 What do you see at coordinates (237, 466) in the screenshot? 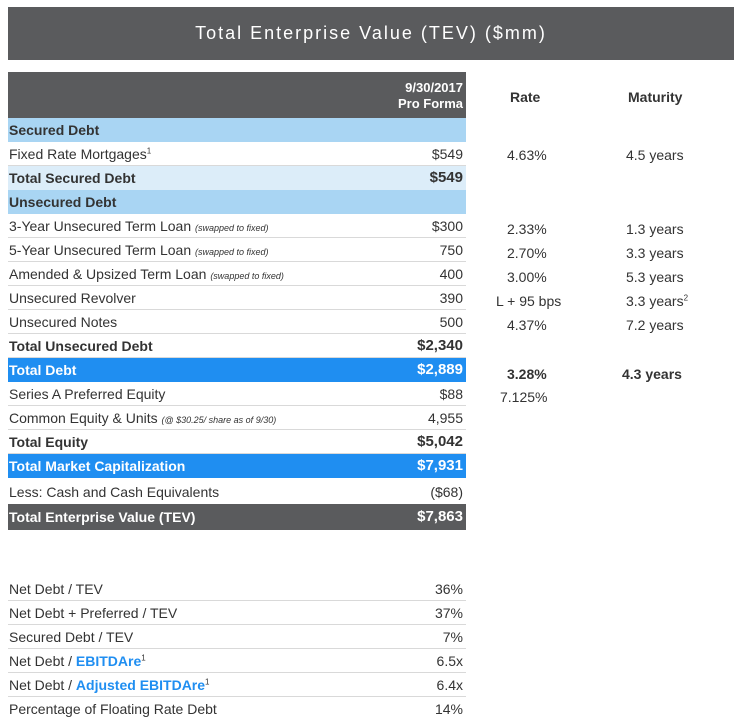
I see `row-total-market-cap: Total Market Capitalization $7,931` at bounding box center [237, 466].